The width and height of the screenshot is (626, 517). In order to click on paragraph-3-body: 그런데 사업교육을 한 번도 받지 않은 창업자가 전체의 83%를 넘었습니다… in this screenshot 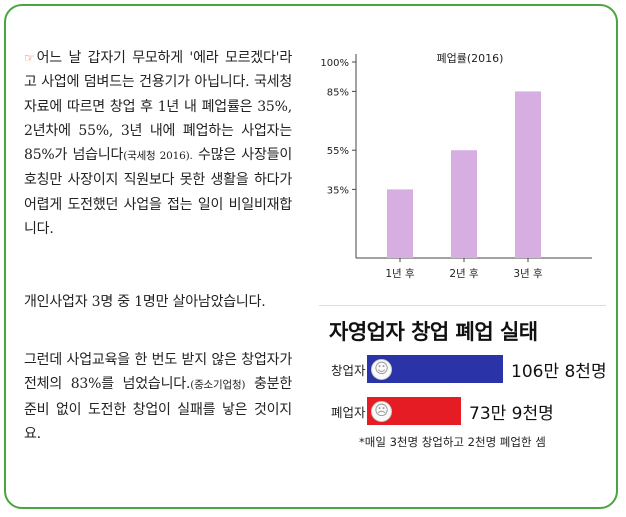, I will do `click(158, 372)`.